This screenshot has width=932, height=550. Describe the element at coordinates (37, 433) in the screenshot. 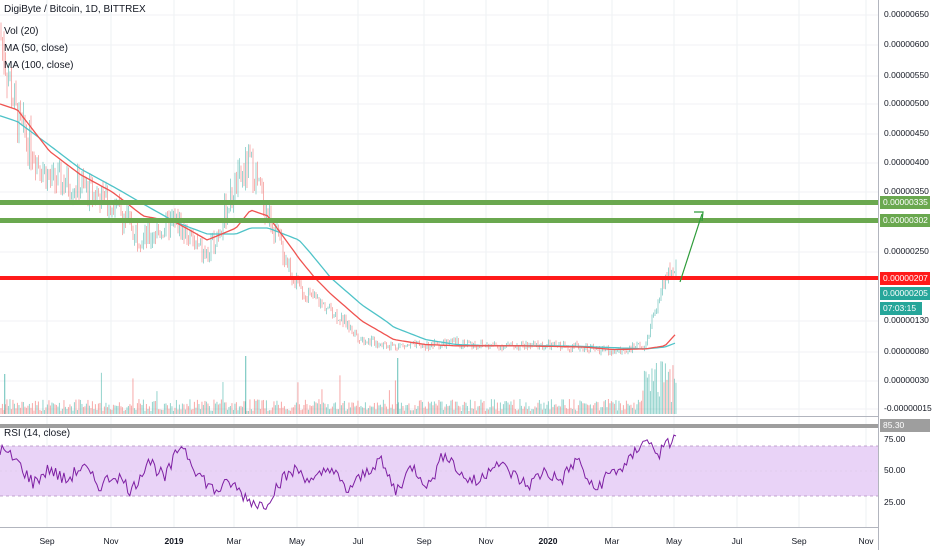

I see `rsi-legend: RSI (14, close)` at that location.